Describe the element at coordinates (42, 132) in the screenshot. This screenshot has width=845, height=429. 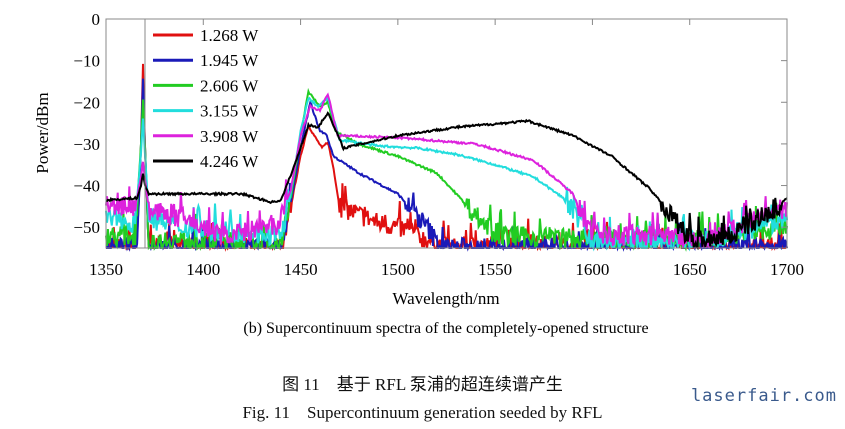
I see `y-axis-label: Power/dBm` at that location.